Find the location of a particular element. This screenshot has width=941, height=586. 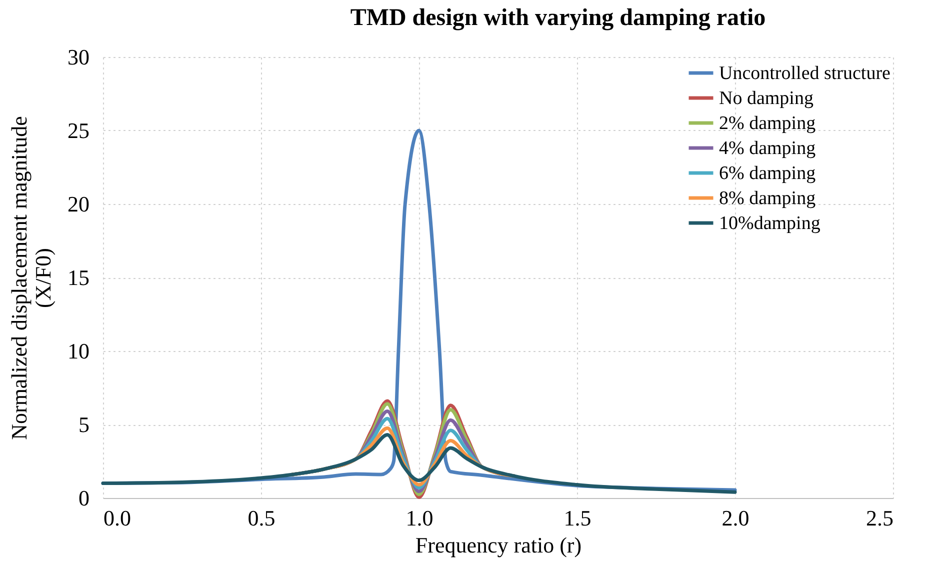

legend-label: 8% damping is located at coordinates (767, 198).